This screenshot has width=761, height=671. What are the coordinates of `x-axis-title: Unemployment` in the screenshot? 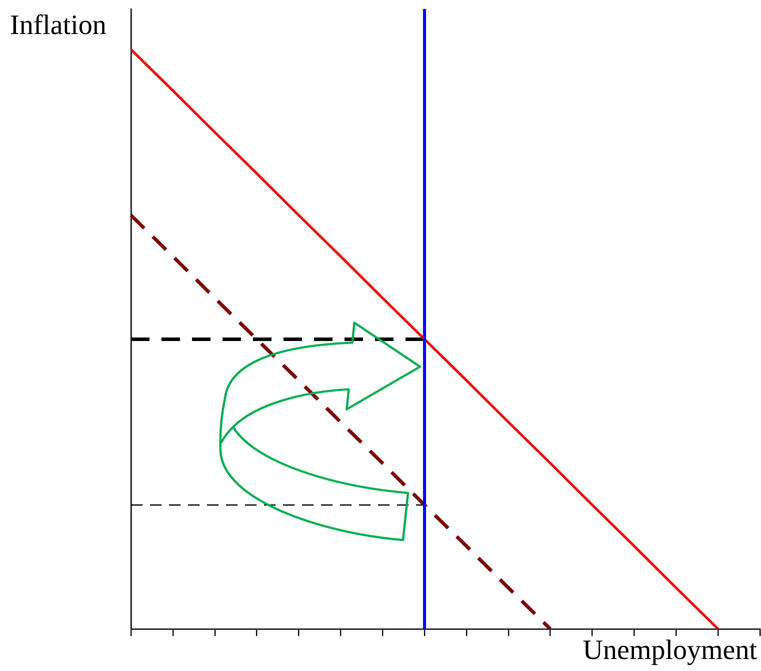 It's located at (669, 650).